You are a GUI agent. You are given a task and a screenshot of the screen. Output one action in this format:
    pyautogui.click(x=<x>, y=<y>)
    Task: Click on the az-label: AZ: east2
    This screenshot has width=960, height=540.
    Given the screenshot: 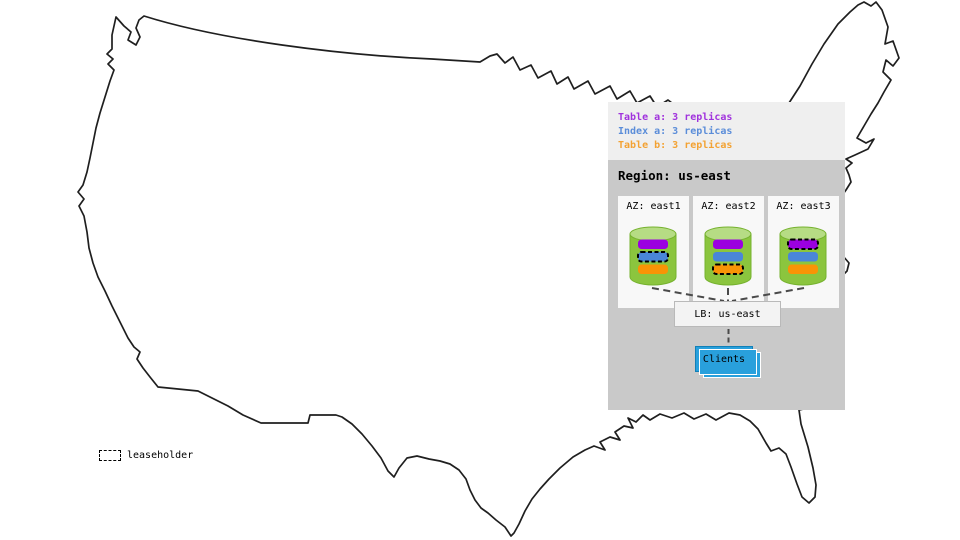 What is the action you would take?
    pyautogui.click(x=728, y=206)
    